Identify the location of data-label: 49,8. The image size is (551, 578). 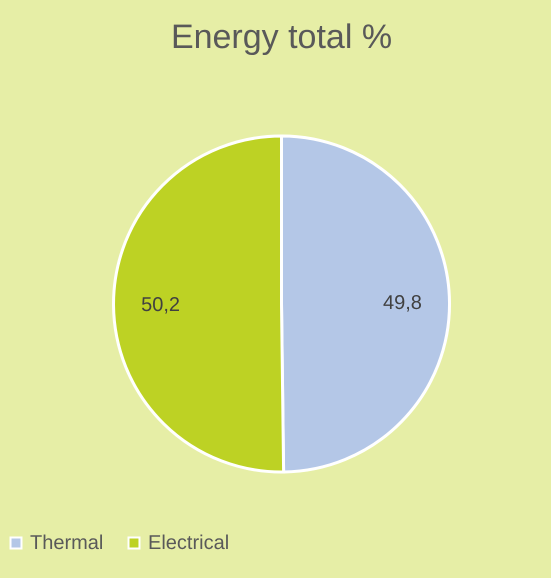
(402, 303).